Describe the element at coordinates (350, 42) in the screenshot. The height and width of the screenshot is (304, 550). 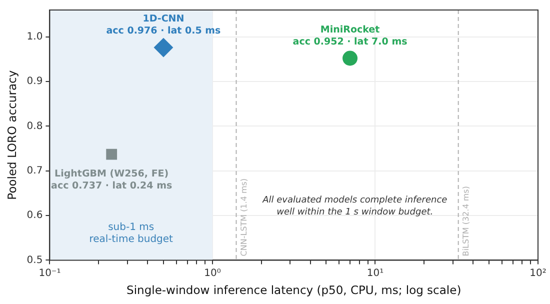
I see `data-label: acc 0.952 · lat 7.0 ms` at that location.